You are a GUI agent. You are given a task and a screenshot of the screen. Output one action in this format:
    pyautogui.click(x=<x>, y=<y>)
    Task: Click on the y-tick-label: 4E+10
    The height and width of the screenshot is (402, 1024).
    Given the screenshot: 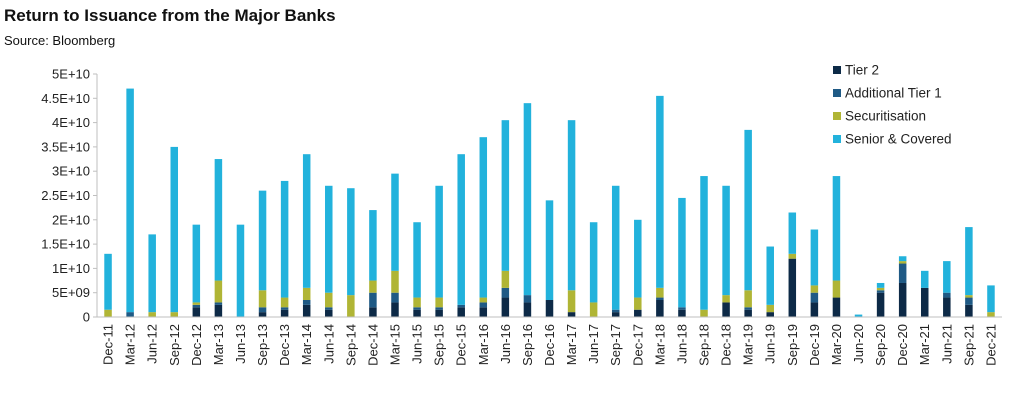 What is the action you would take?
    pyautogui.click(x=71, y=122)
    